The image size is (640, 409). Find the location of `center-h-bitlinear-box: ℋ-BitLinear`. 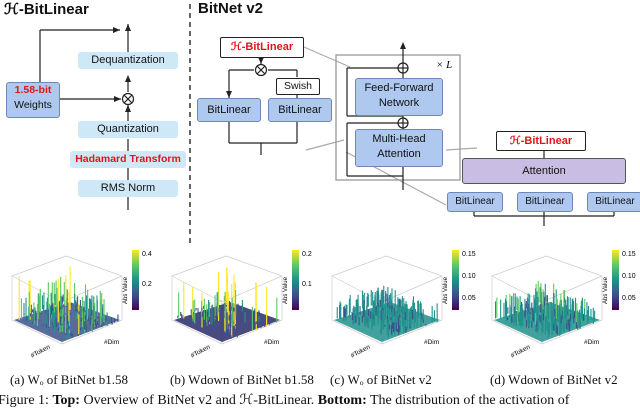

center-h-bitlinear-box: ℋ-BitLinear is located at coordinates (262, 47).